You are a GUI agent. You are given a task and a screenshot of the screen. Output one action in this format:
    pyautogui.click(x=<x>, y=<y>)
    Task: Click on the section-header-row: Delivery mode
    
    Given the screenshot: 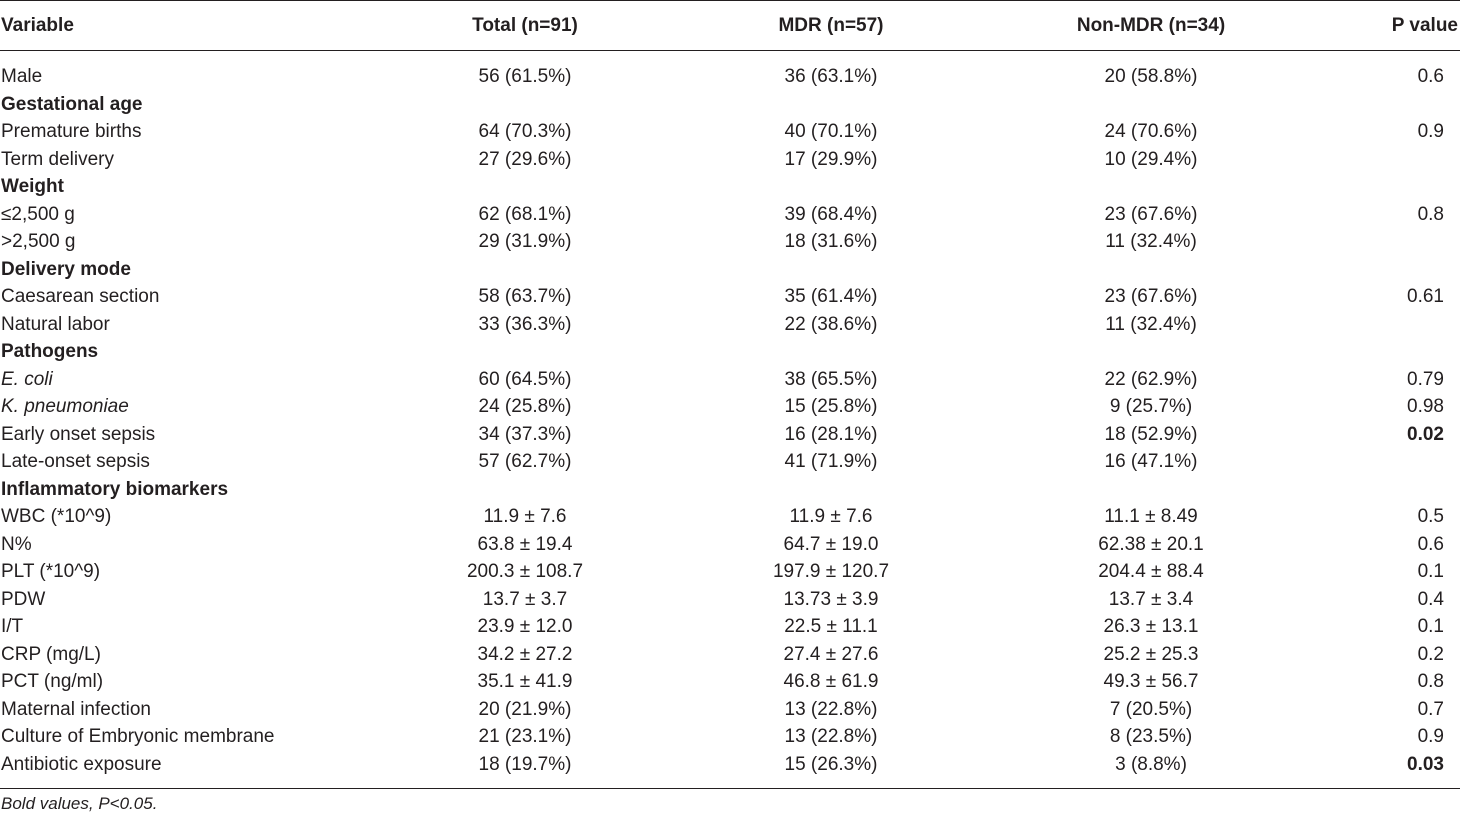 What is the action you would take?
    pyautogui.click(x=730, y=270)
    